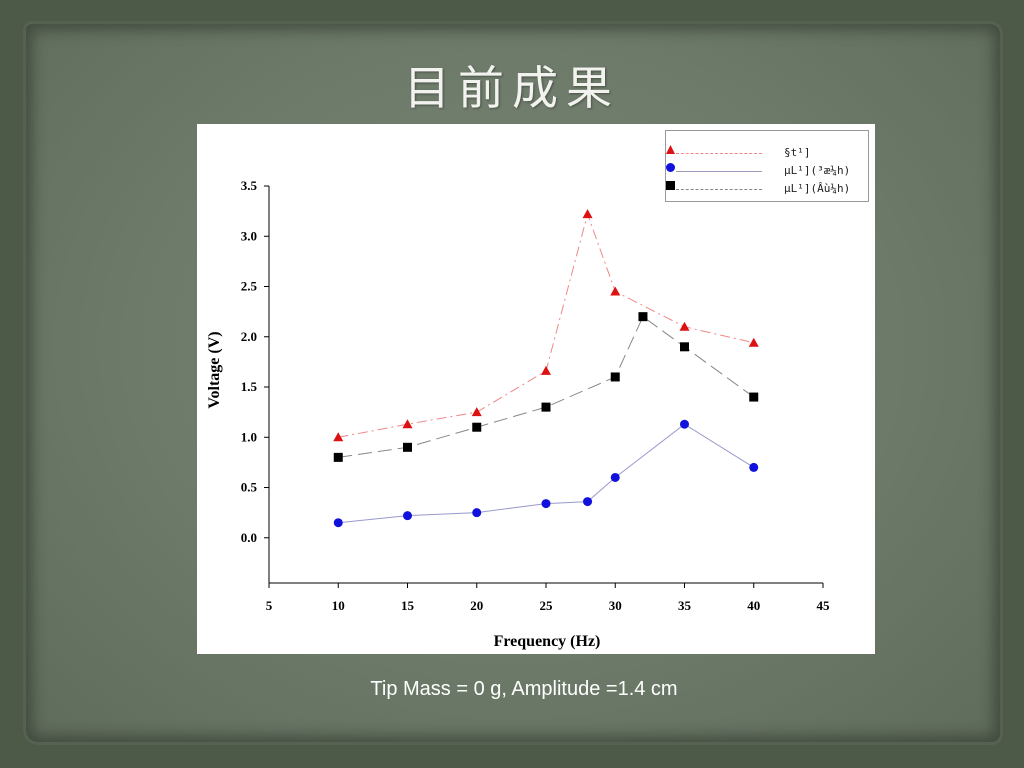 The height and width of the screenshot is (768, 1024). I want to click on legend-item-series-3: µL¹](Âù¼h), so click(768, 190).